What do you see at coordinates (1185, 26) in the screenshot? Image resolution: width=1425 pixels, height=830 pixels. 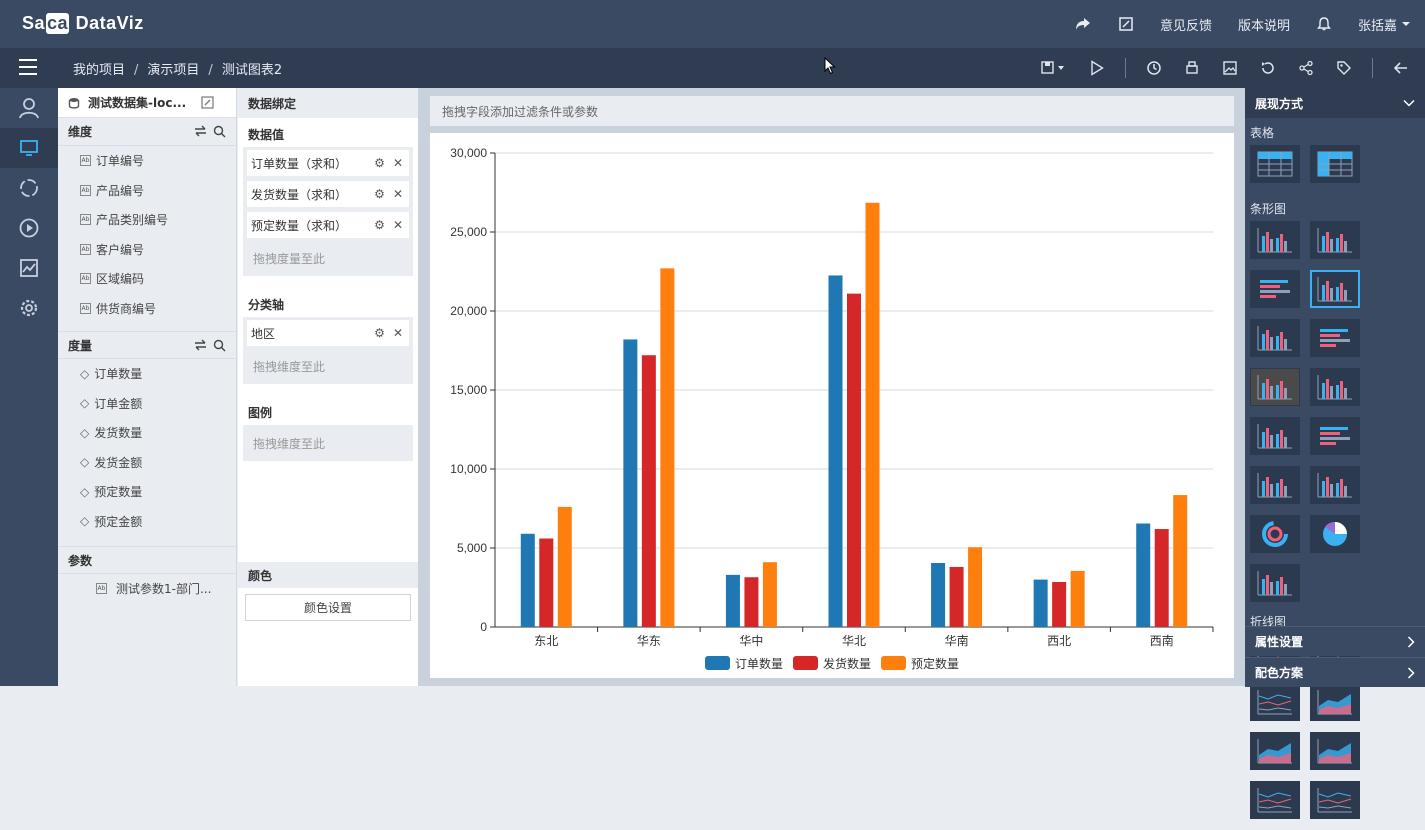 I see `feedback-link: 意见反馈` at bounding box center [1185, 26].